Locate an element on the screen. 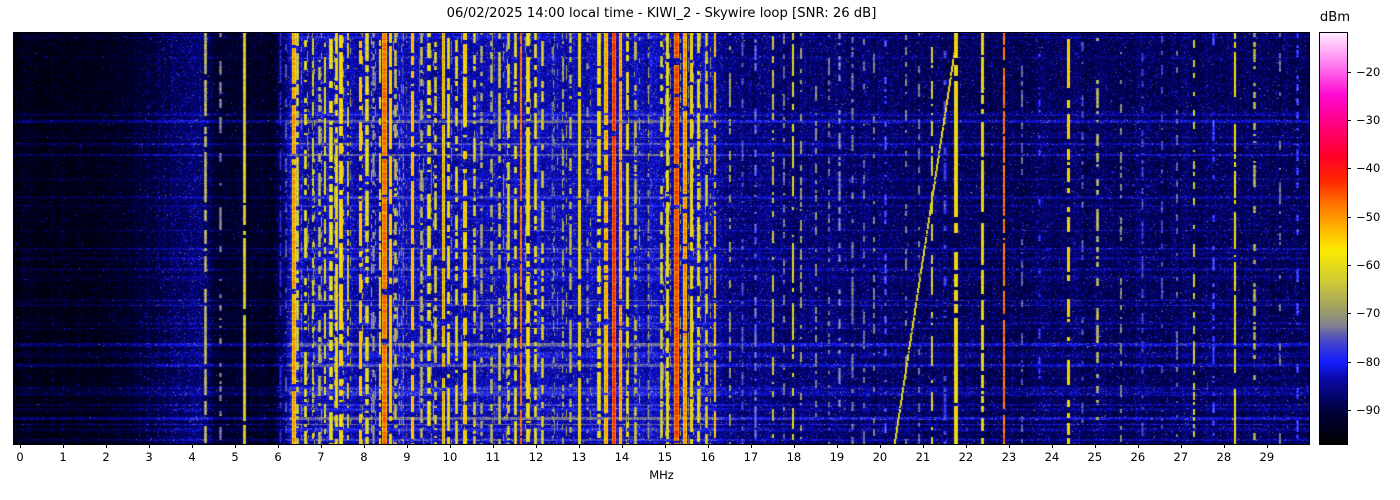 The width and height of the screenshot is (1400, 500). x-tick-label: 21 is located at coordinates (923, 457).